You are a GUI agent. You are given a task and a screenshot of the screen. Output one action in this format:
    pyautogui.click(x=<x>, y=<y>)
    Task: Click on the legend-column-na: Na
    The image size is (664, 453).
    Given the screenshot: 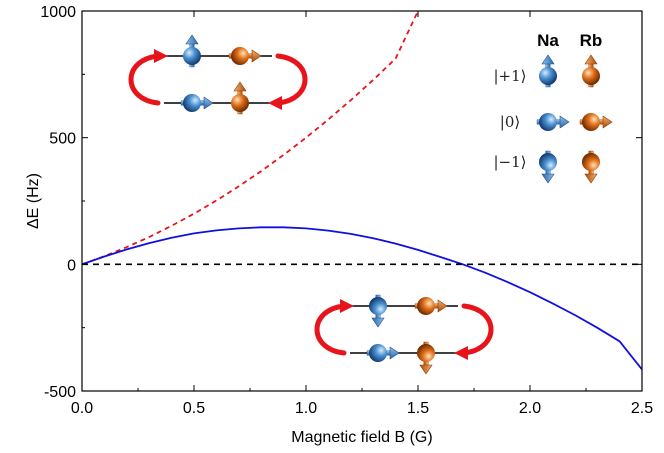 What is the action you would take?
    pyautogui.click(x=548, y=40)
    